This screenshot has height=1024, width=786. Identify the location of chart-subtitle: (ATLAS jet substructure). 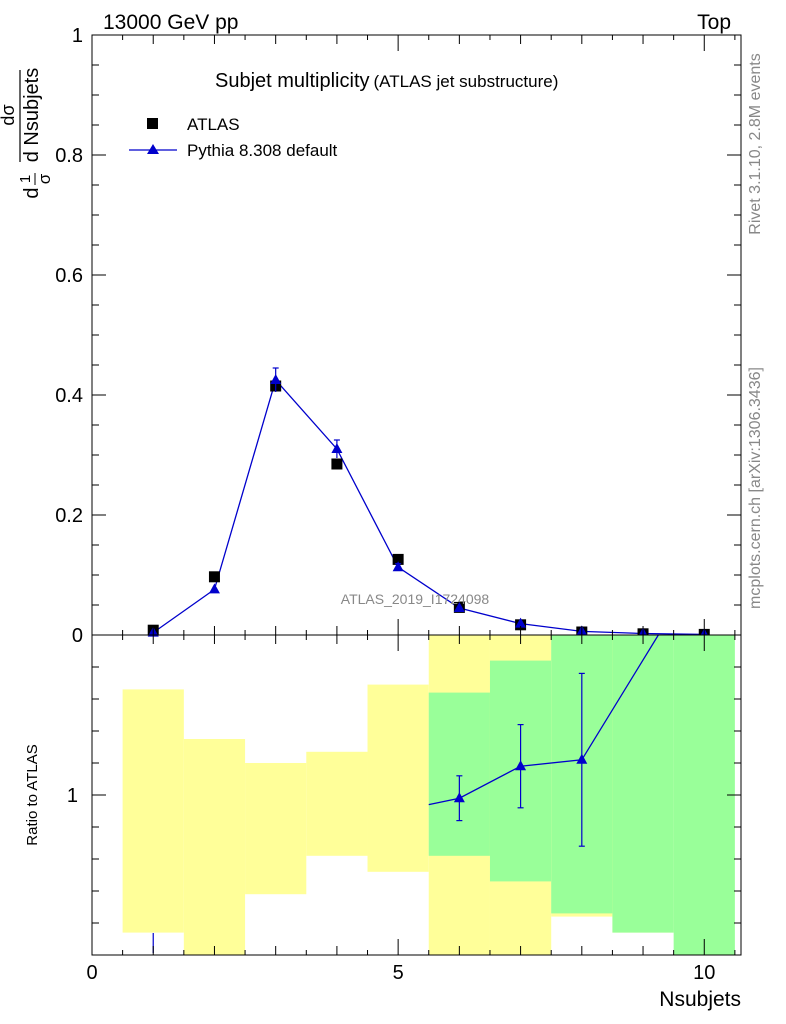
(466, 81).